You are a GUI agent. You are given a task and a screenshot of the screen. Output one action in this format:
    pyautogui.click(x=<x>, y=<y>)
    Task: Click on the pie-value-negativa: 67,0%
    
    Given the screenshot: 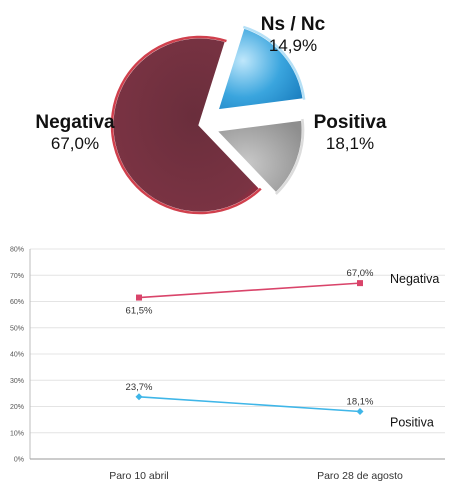 What is the action you would take?
    pyautogui.click(x=75, y=143)
    